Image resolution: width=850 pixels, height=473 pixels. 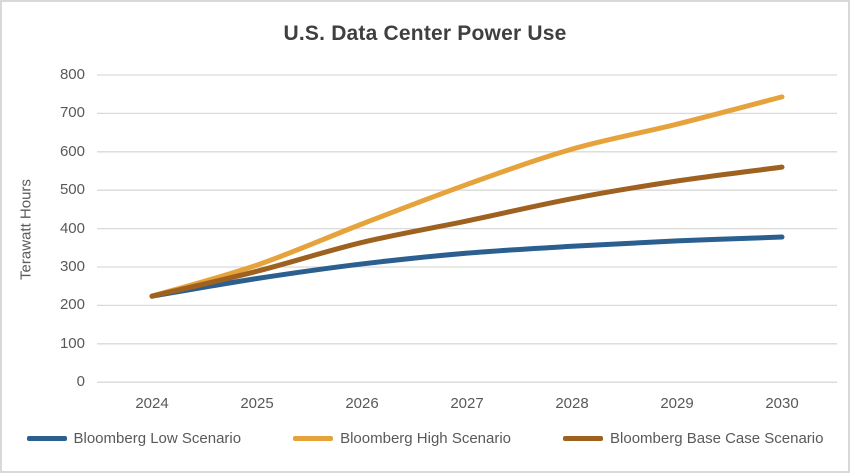 What do you see at coordinates (72, 305) in the screenshot?
I see `y-tick-label: 200` at bounding box center [72, 305].